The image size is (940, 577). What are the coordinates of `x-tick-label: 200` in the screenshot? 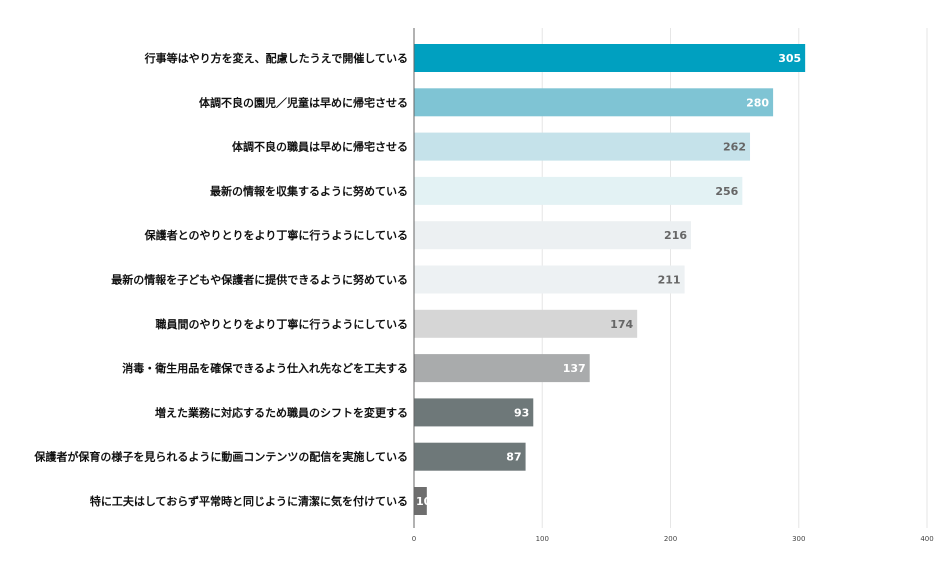 It's located at (670, 539).